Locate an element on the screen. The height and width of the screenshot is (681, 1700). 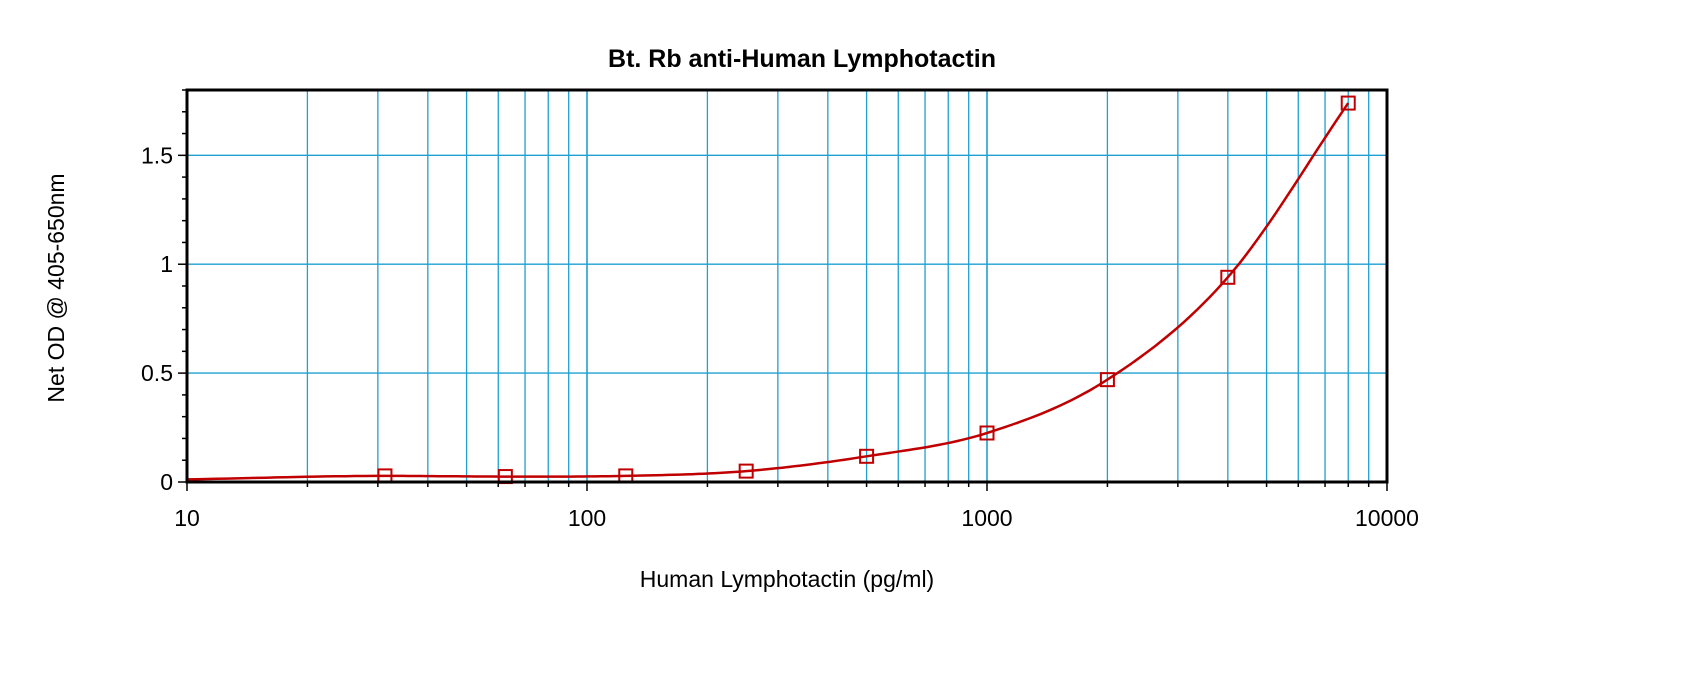
x-tick-label: 10 is located at coordinates (187, 518).